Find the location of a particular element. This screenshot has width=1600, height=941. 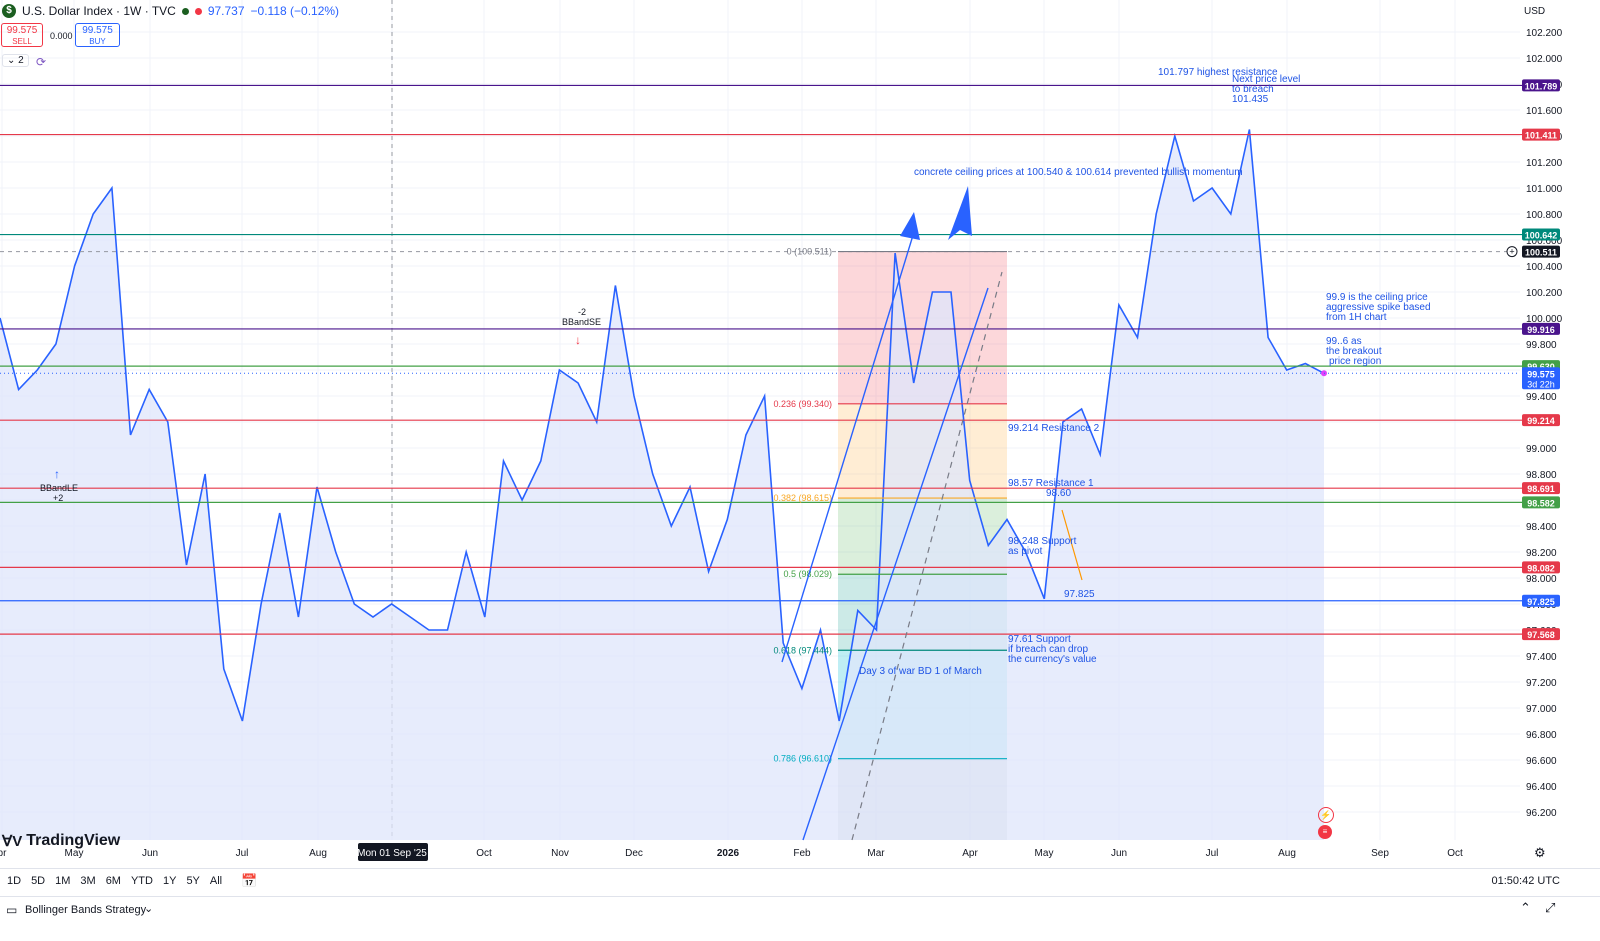

range-button-1m: 1M is located at coordinates (62, 881).